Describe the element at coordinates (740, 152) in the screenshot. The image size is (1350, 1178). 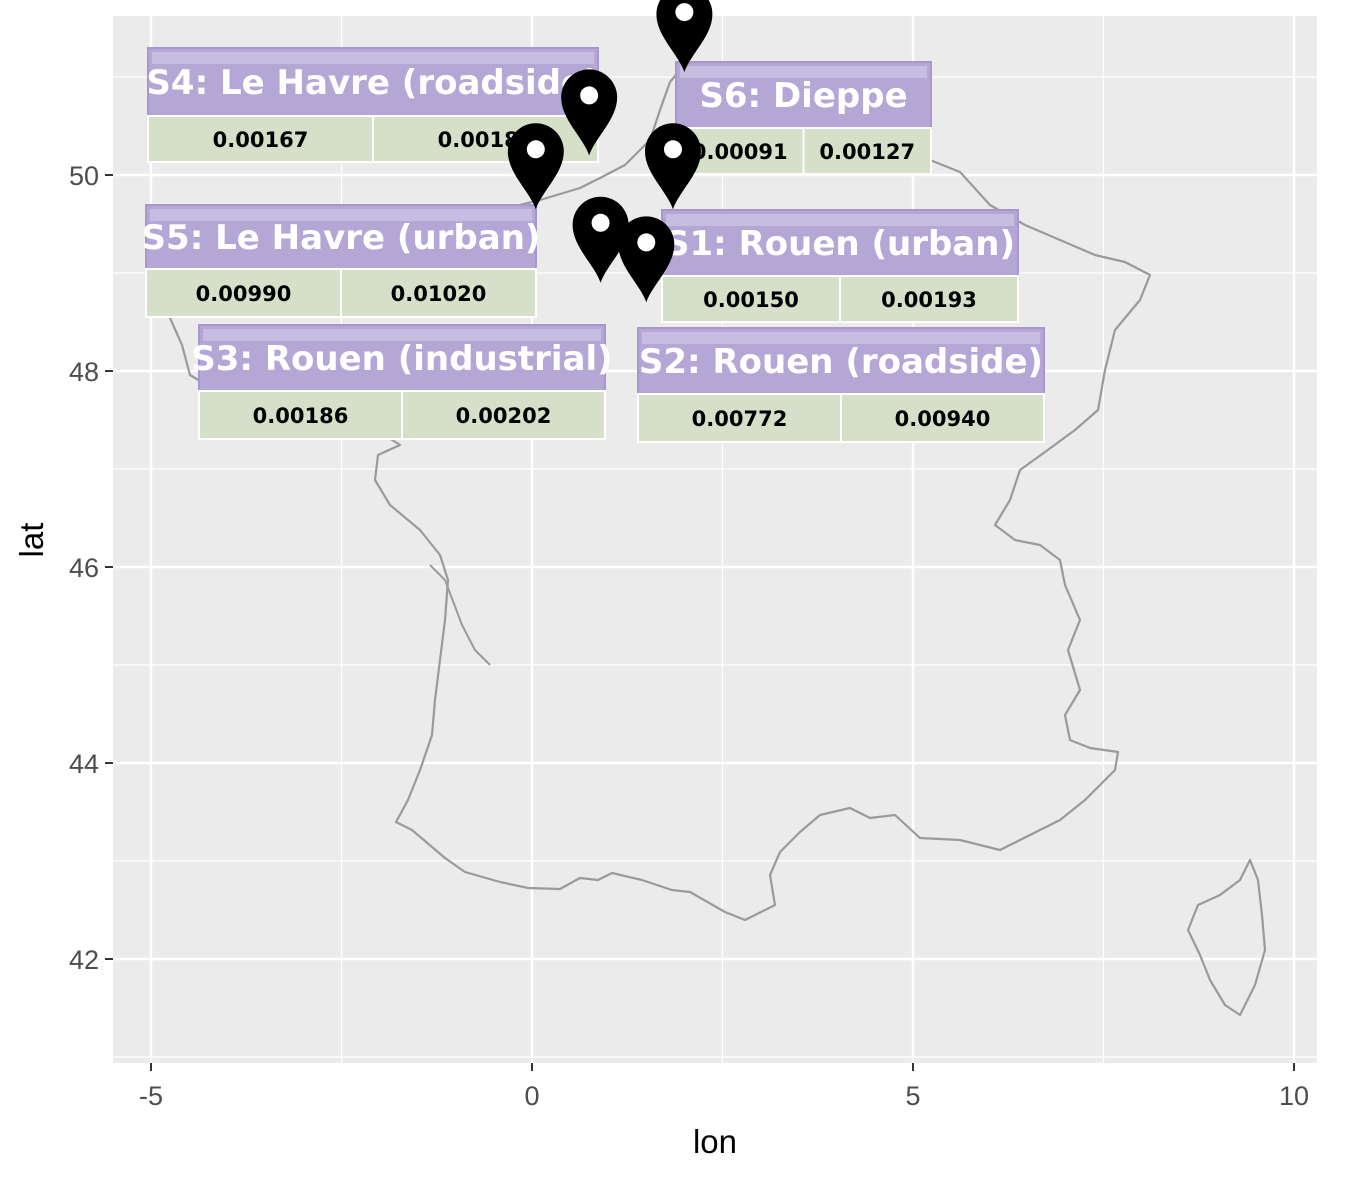
I see `value-1: 0.00091` at that location.